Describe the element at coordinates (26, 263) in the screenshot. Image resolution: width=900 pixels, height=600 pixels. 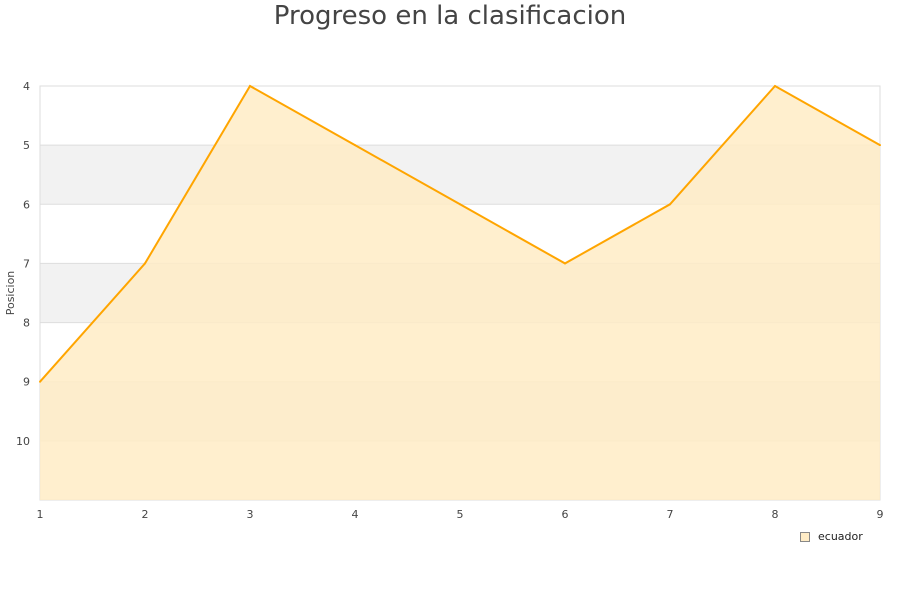
I see `y-tick-label: 7` at that location.